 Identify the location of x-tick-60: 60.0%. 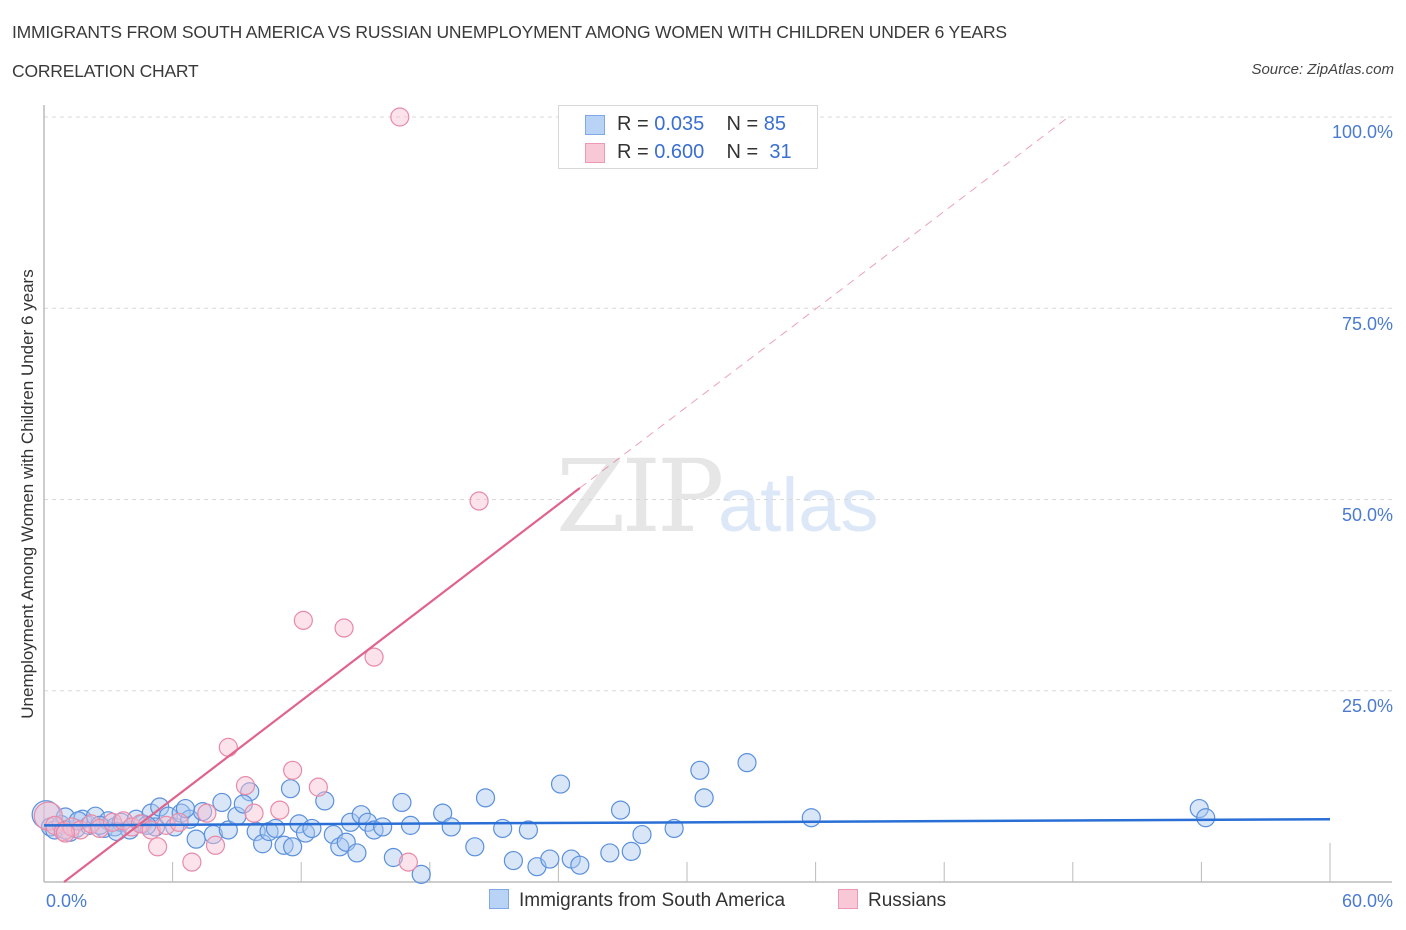
(1367, 901).